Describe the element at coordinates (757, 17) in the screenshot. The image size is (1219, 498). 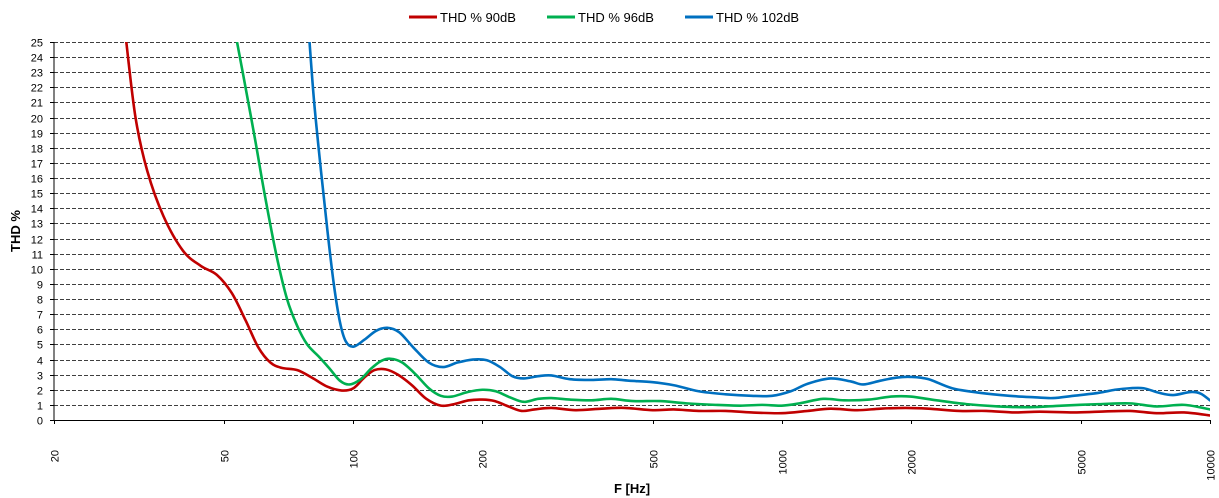
I see `legend-label-102db: THD % 102dB` at that location.